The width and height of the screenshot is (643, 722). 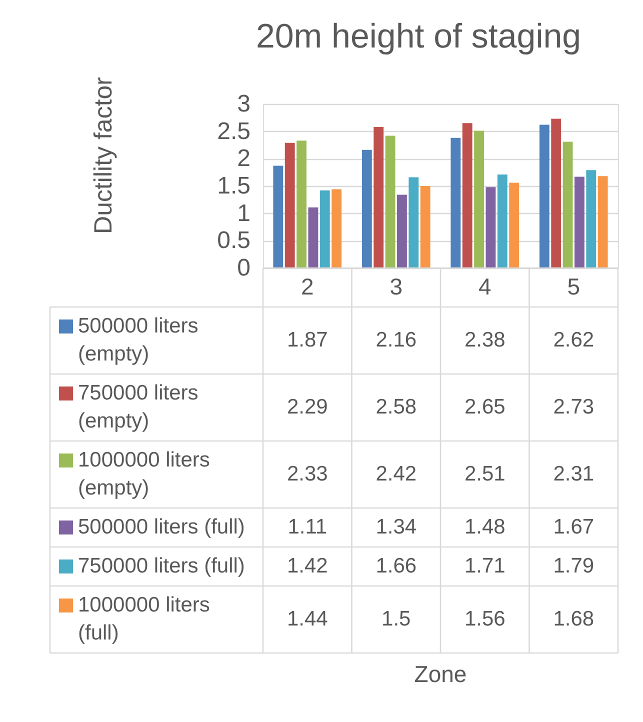 I want to click on legend-label: 750000 liters (empty), so click(x=138, y=407).